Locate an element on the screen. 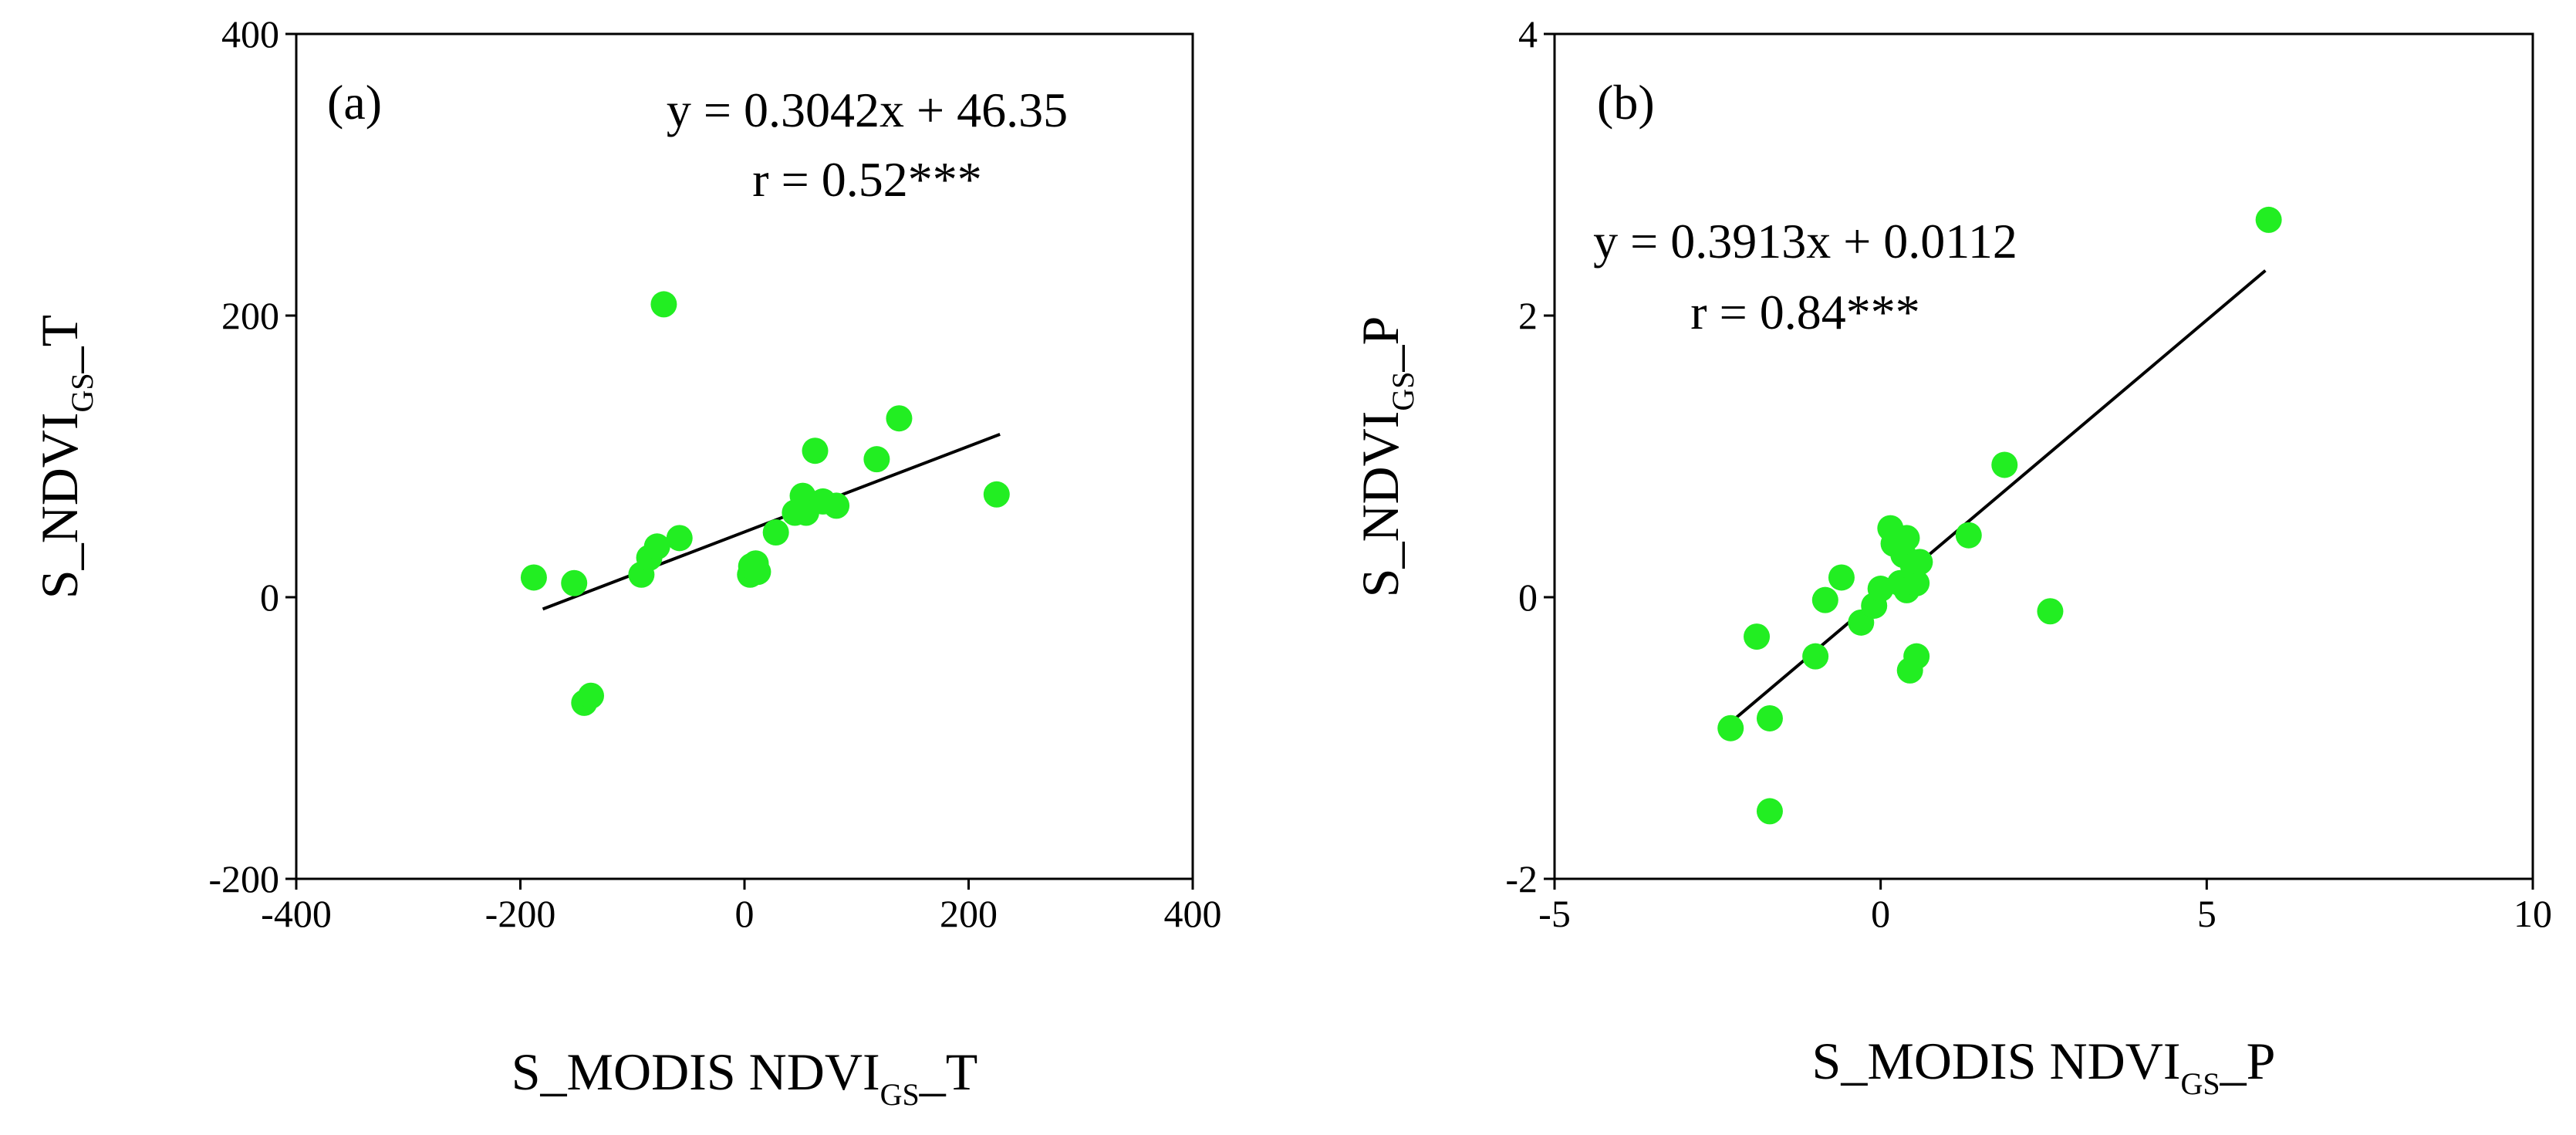 The width and height of the screenshot is (2576, 1135). panel-b-x-title-suffix: _P is located at coordinates (2248, 1061).